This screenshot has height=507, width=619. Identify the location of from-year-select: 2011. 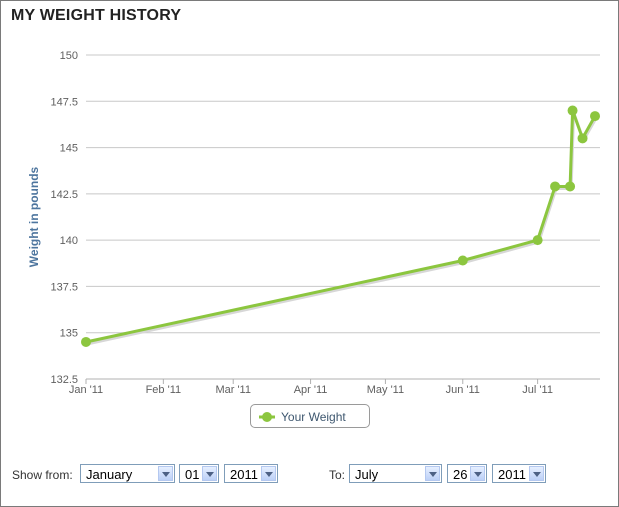
(251, 473).